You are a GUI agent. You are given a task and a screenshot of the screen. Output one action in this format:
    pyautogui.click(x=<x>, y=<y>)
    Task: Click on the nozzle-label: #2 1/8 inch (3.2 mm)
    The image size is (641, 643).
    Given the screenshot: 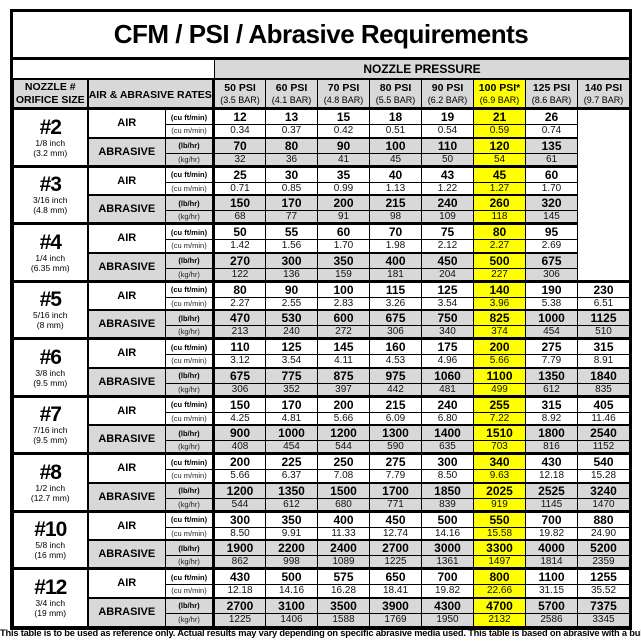 What is the action you would take?
    pyautogui.click(x=51, y=137)
    